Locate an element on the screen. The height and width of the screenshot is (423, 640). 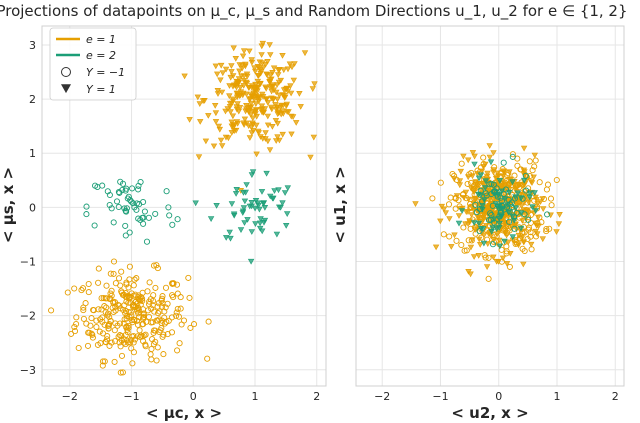
y-tick-label: 0 is located at coordinates (32, 207).